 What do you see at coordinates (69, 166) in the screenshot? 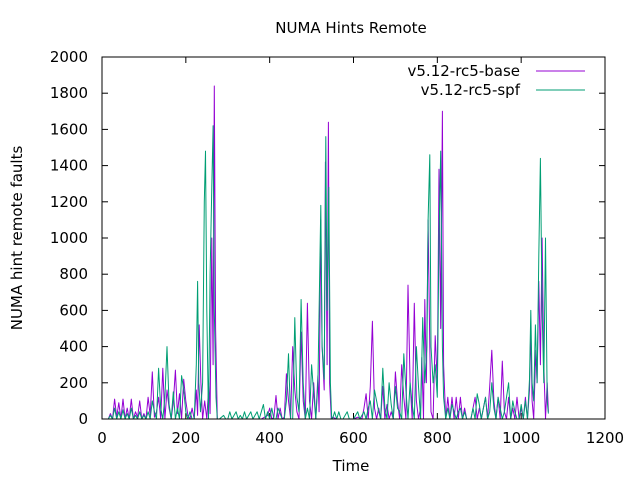
I see `y-tick-label: 1400` at bounding box center [69, 166].